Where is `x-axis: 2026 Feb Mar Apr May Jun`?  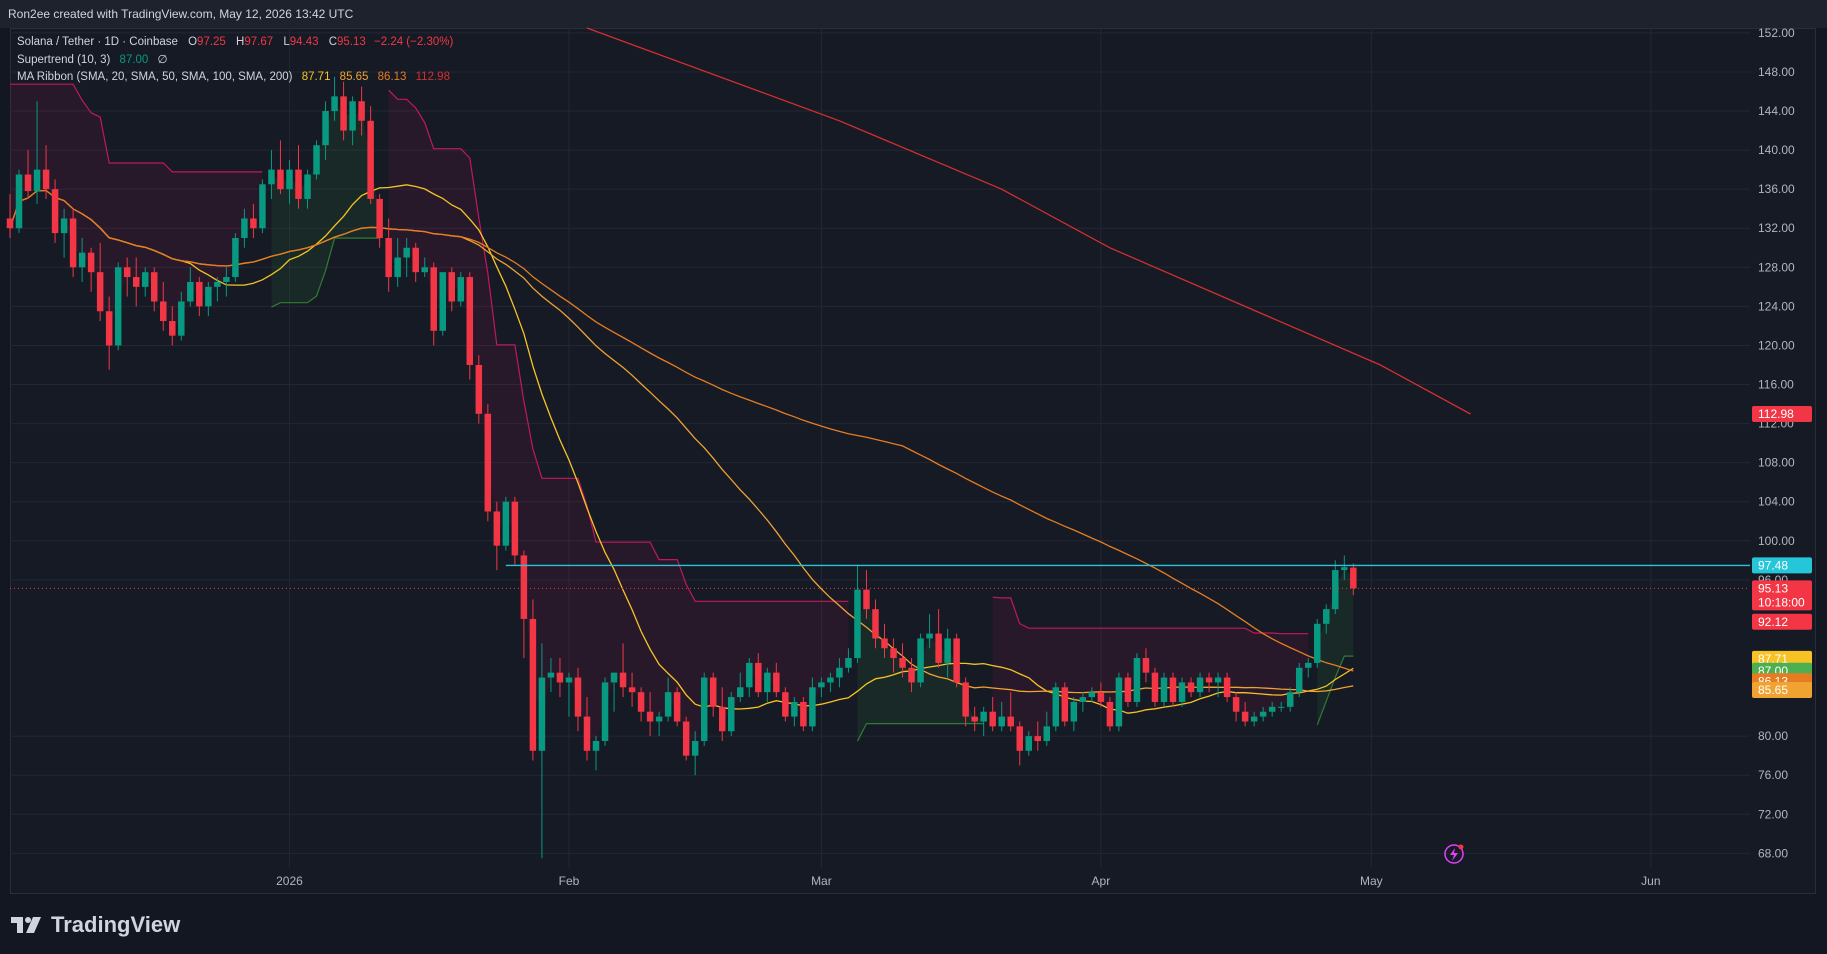 x-axis: 2026 Feb Mar Apr May Jun is located at coordinates (968, 881).